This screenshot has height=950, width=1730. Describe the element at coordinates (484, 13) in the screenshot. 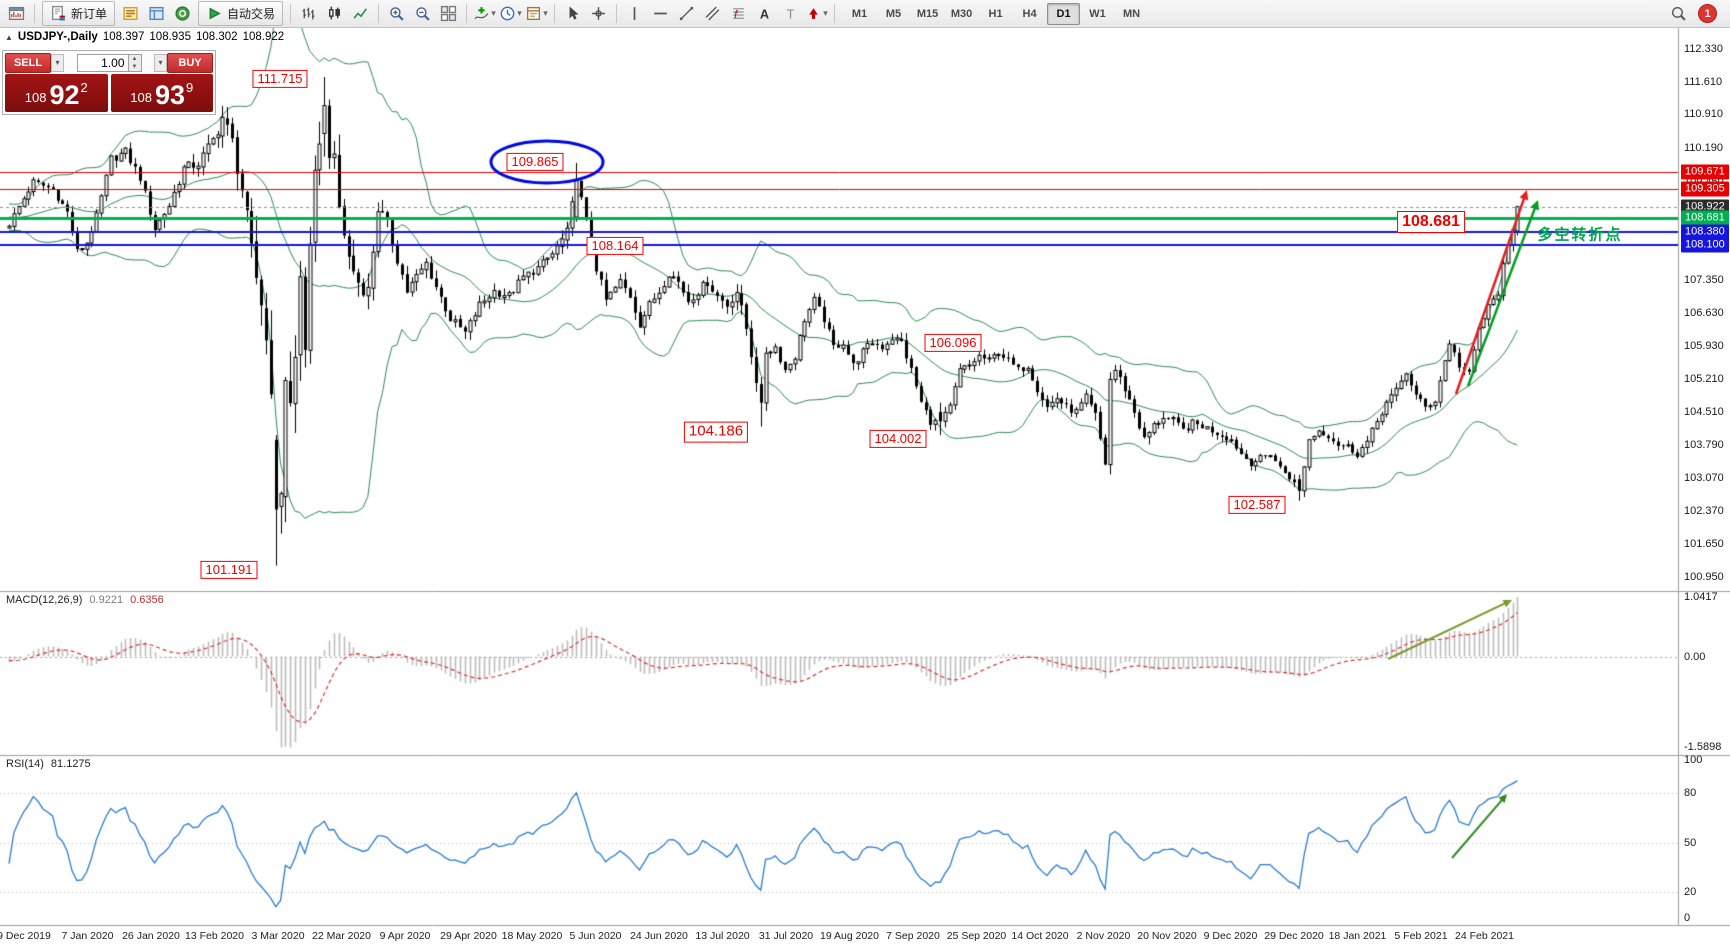

I see `indicators-icon: ▾` at that location.